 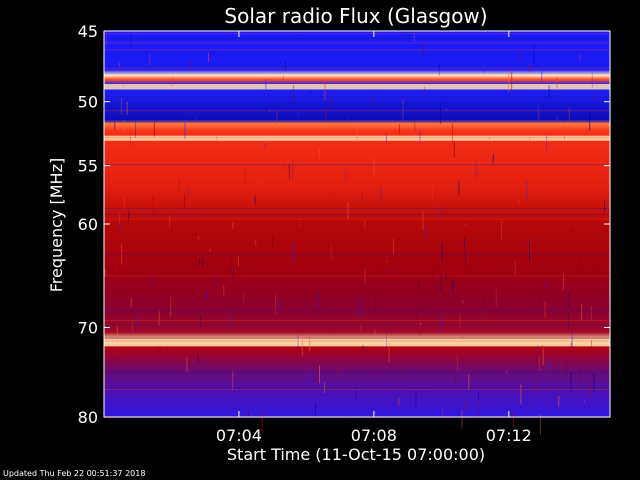 I want to click on updated-timestamp: Updated Thu Feb 22 00:51:37 2018, so click(x=74, y=473).